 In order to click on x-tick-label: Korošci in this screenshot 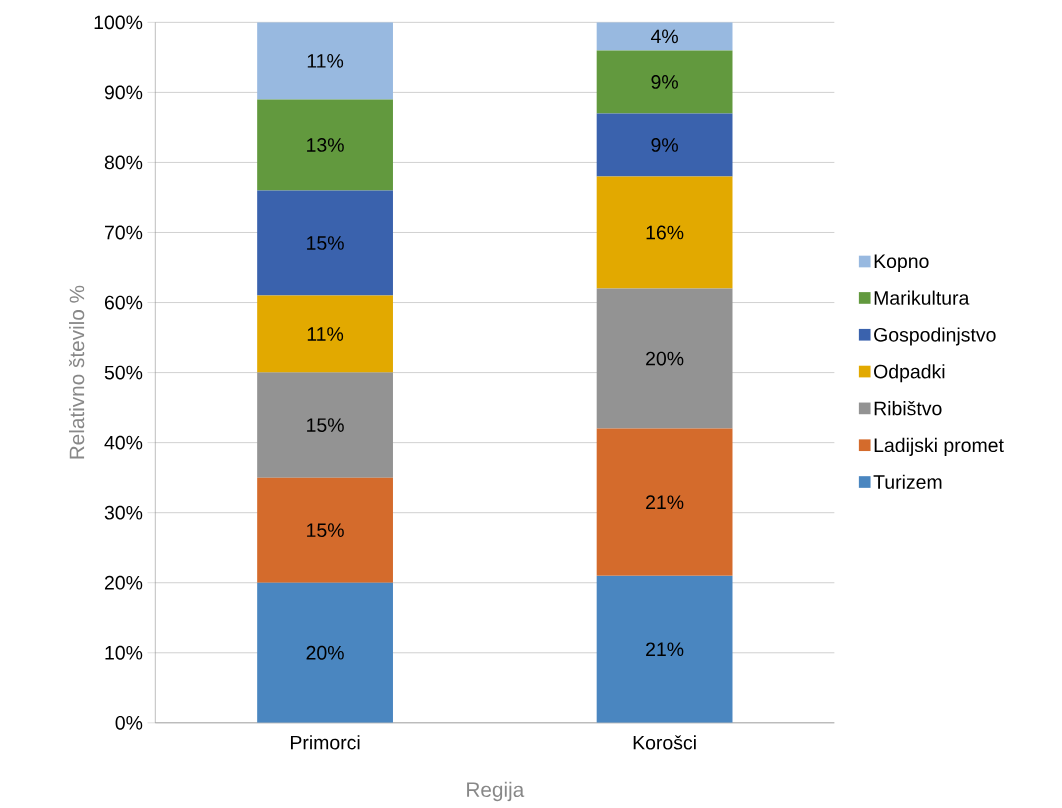, I will do `click(664, 742)`.